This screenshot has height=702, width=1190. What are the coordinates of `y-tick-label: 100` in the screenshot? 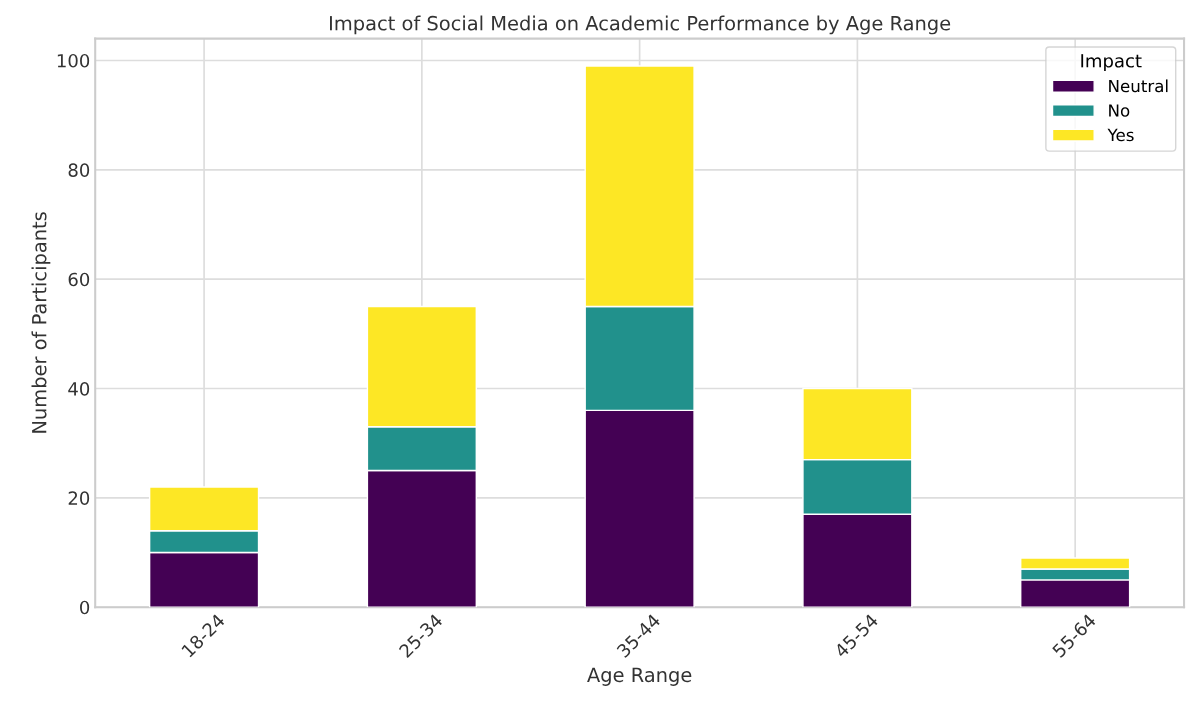 It's located at (73, 60).